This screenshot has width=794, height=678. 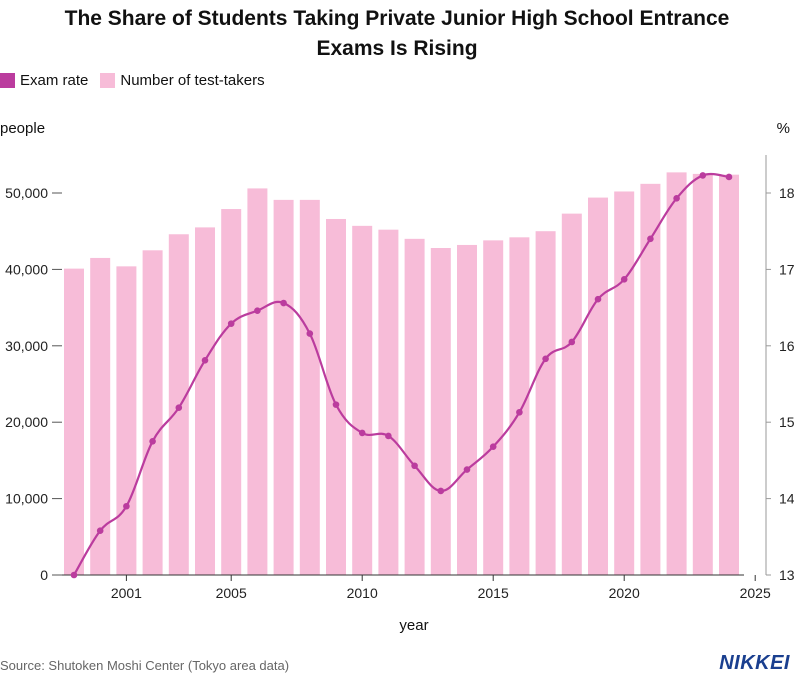 What do you see at coordinates (493, 408) in the screenshot?
I see `bar-2015` at bounding box center [493, 408].